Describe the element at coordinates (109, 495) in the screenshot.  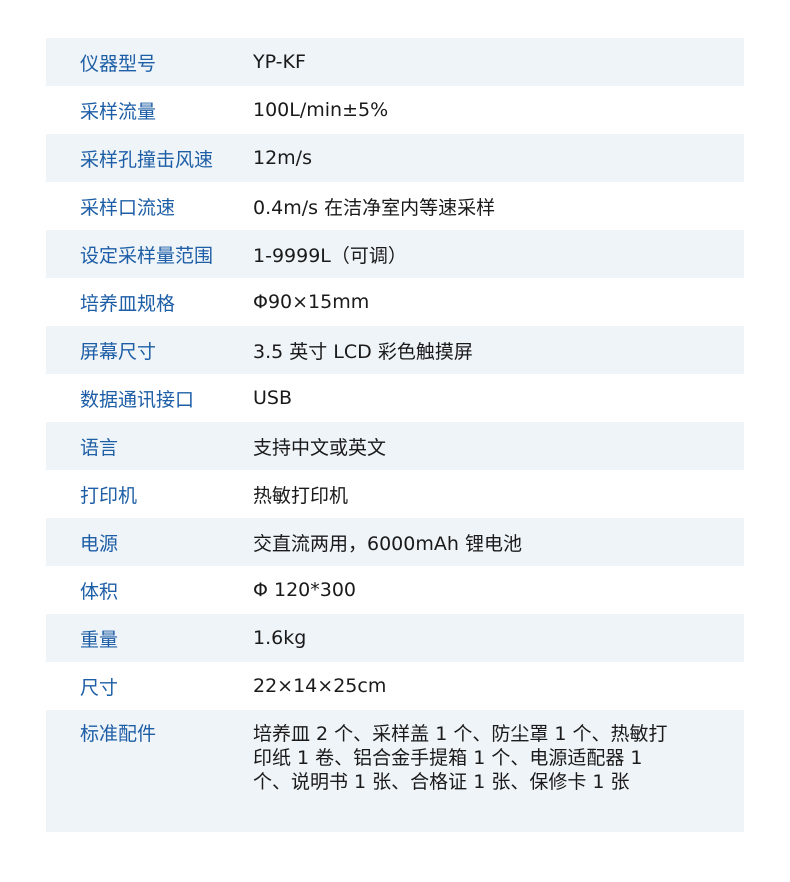
I see `spec-label: 打印机` at that location.